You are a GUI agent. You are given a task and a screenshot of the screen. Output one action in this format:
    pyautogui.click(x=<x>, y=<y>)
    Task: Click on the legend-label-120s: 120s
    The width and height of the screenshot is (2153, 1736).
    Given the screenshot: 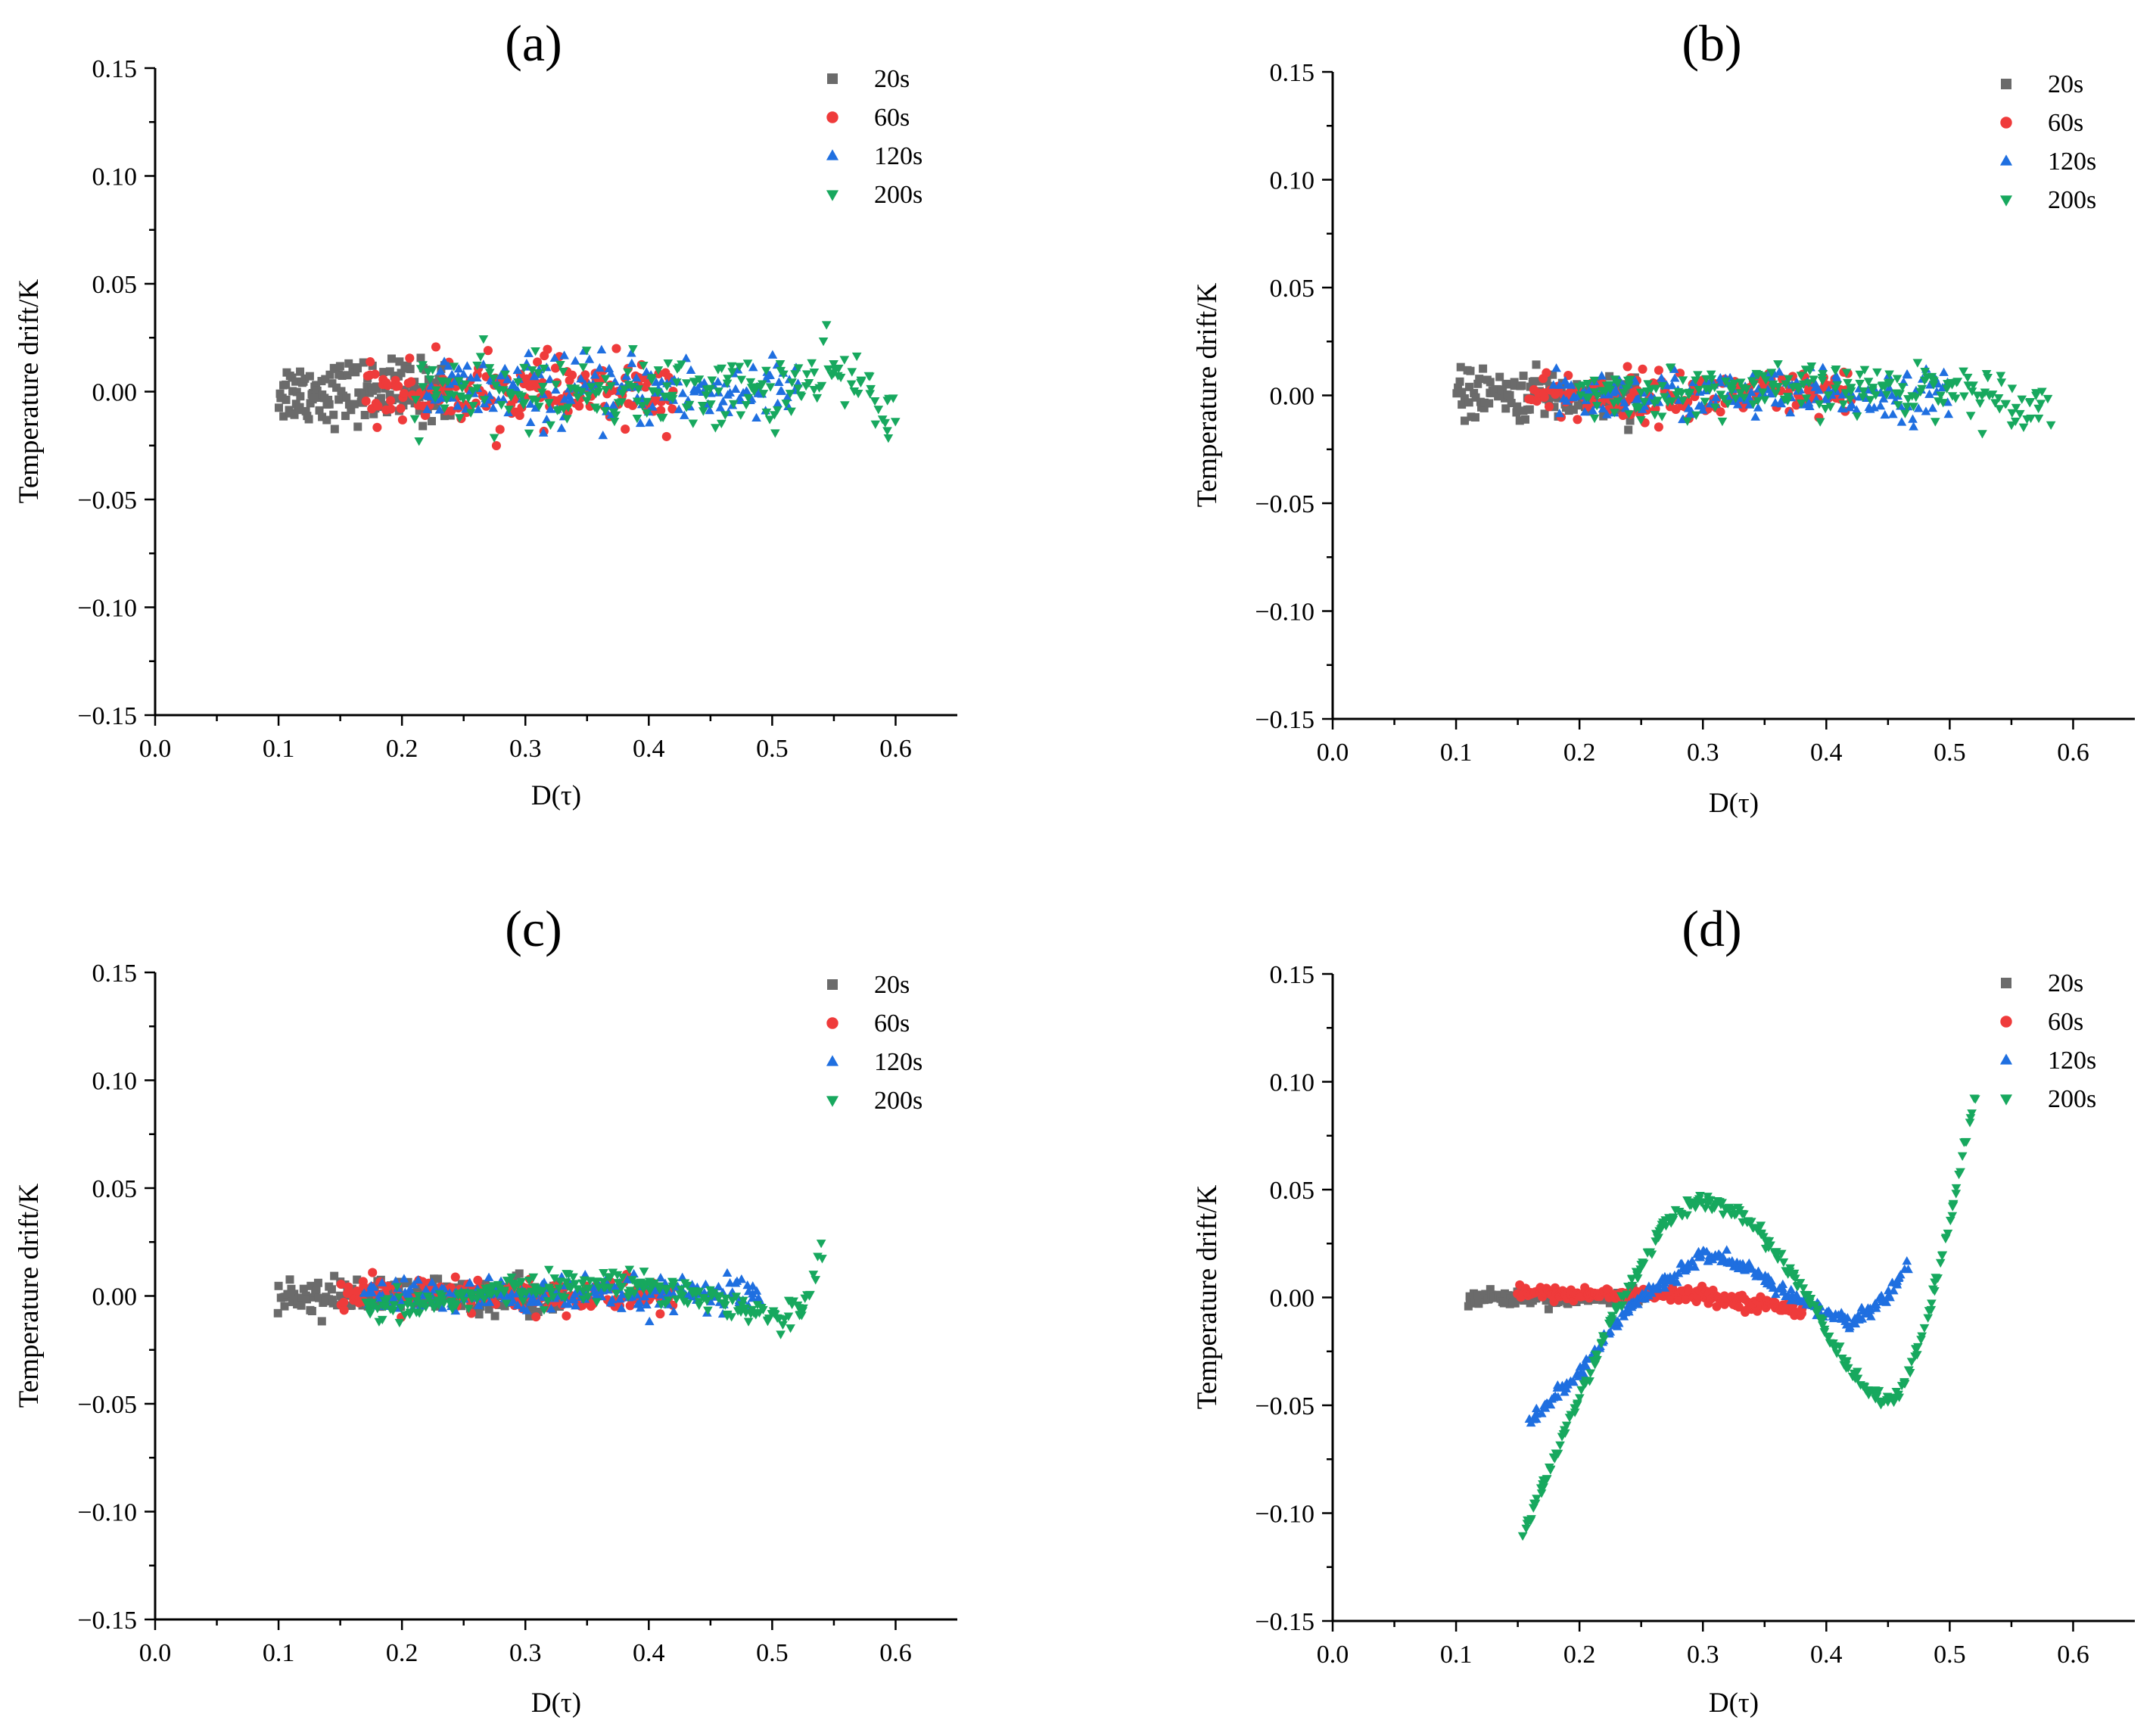 What is the action you would take?
    pyautogui.click(x=2072, y=1061)
    